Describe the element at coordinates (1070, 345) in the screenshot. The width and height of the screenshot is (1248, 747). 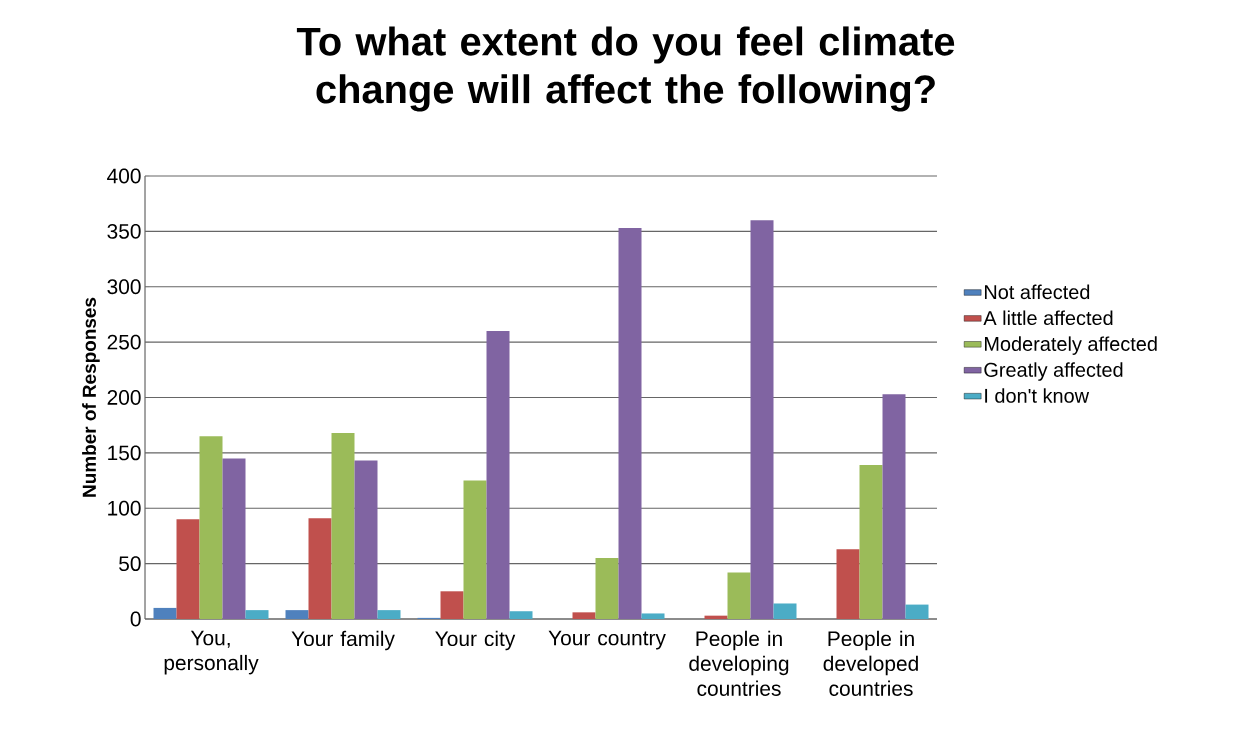
I see `legend-label: Moderately affected` at that location.